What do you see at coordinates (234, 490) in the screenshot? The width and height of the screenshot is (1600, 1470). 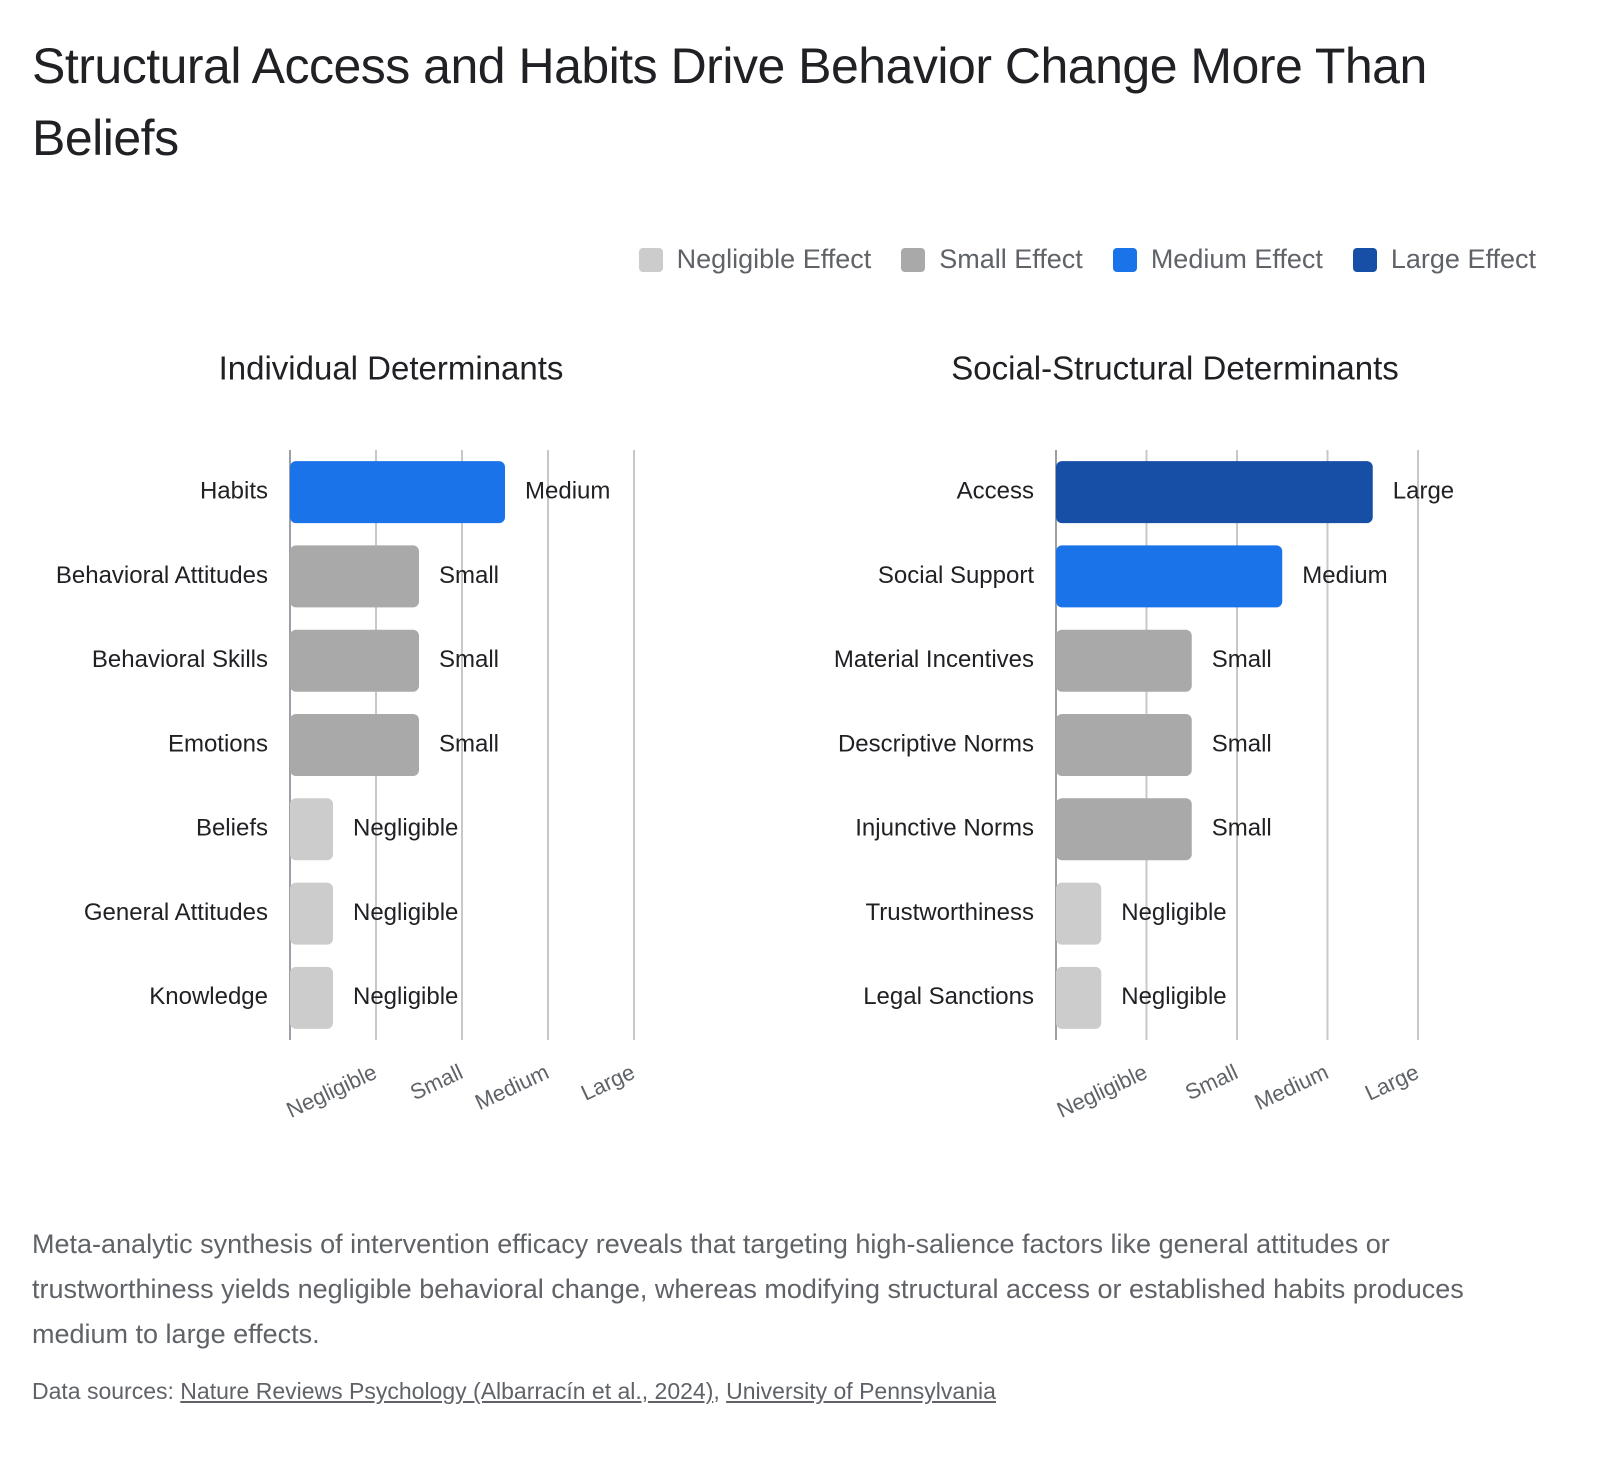 I see `y-tick-label: Habits` at bounding box center [234, 490].